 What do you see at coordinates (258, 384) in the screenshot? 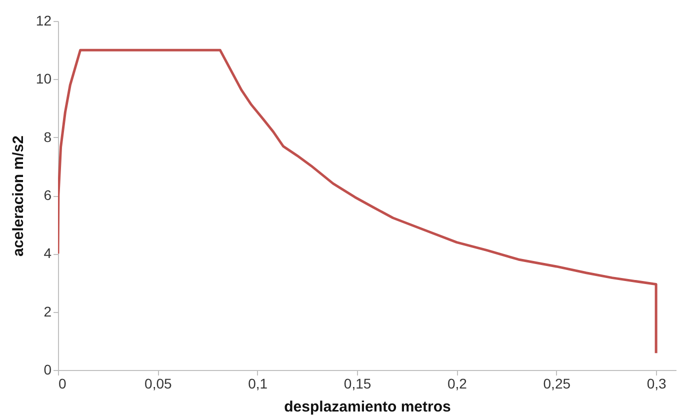
I see `x-tick-label: 0,1` at bounding box center [258, 384].